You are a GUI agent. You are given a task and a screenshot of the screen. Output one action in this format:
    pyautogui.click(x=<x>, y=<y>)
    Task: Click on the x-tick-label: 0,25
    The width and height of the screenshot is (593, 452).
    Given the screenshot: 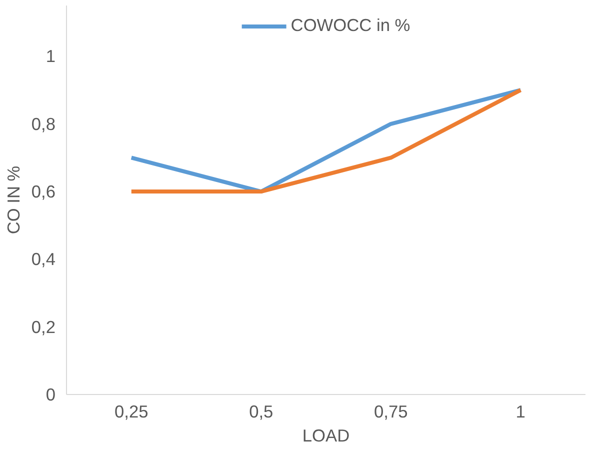 What is the action you would take?
    pyautogui.click(x=131, y=412)
    